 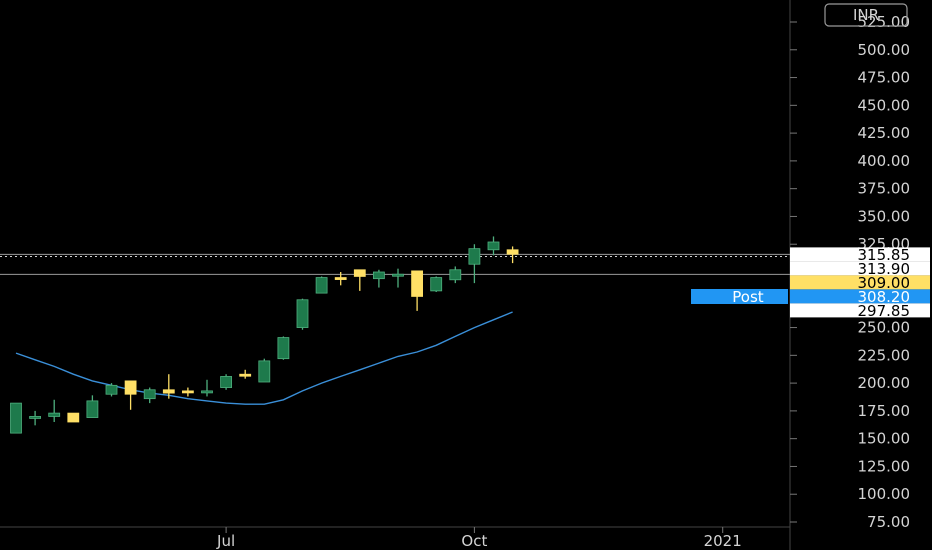 I want to click on moving-average, so click(x=264, y=358).